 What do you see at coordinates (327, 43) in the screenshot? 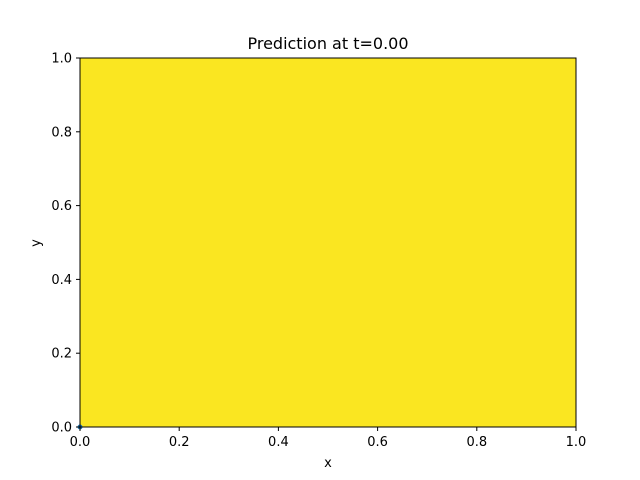
I see `chart-title: Prediction at t=0.00` at bounding box center [327, 43].